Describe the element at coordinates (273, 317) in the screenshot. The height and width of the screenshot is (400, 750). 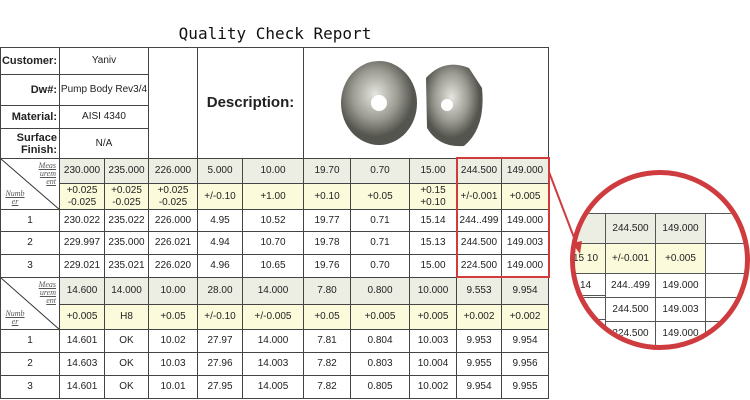
I see `tolerance-value: +/-0.005` at that location.